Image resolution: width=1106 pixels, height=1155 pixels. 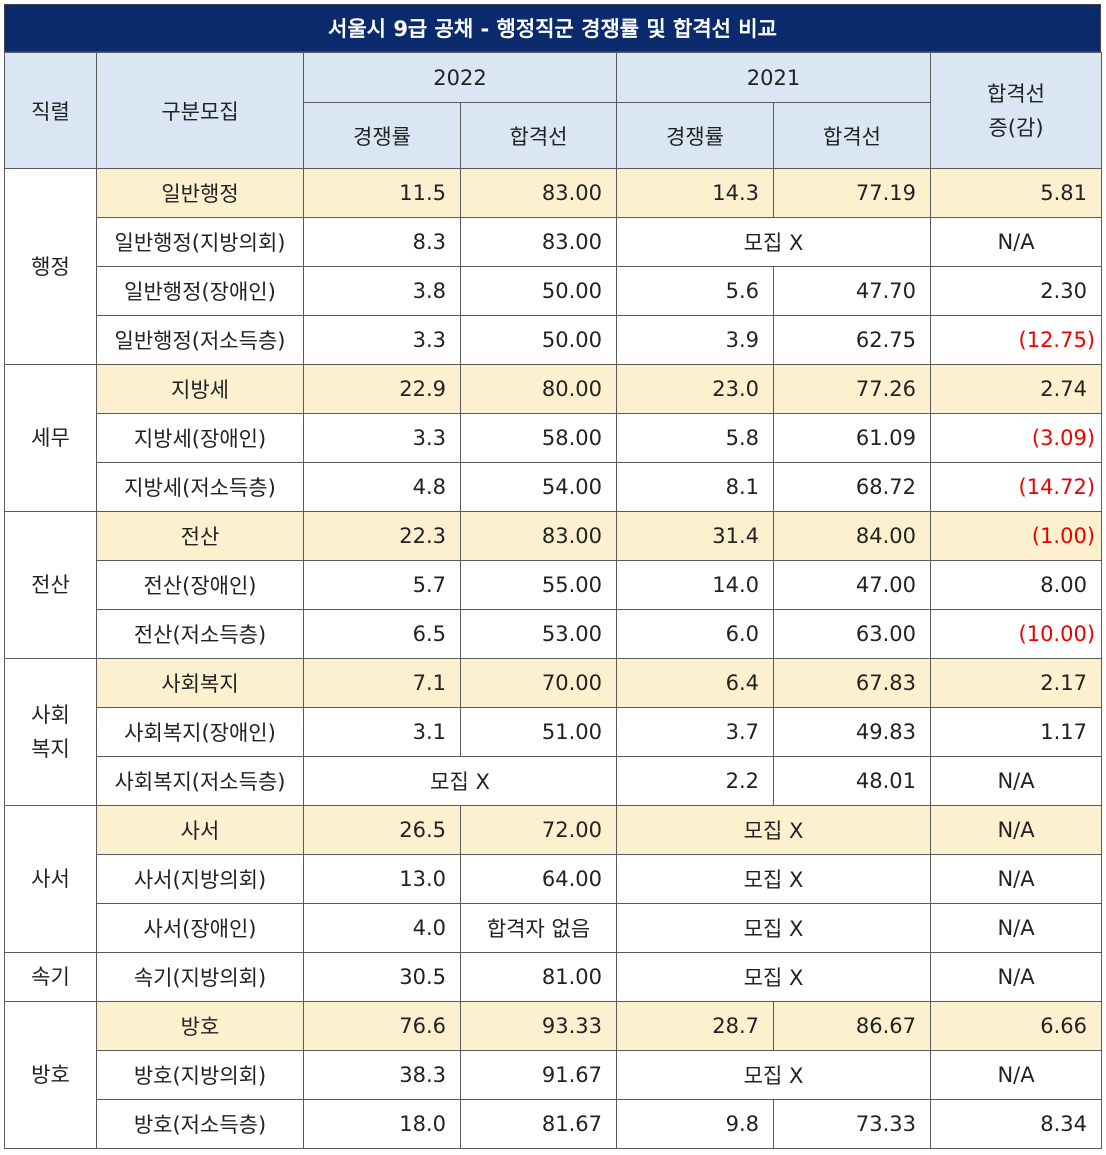 I want to click on category-cell: 전산, so click(x=50, y=585).